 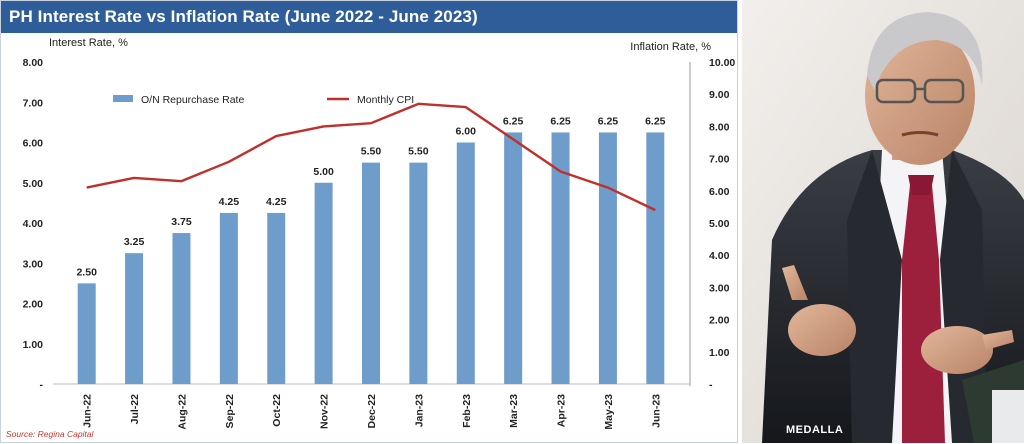 What do you see at coordinates (719, 321) in the screenshot?
I see `right-tick-label: 2.00` at bounding box center [719, 321].